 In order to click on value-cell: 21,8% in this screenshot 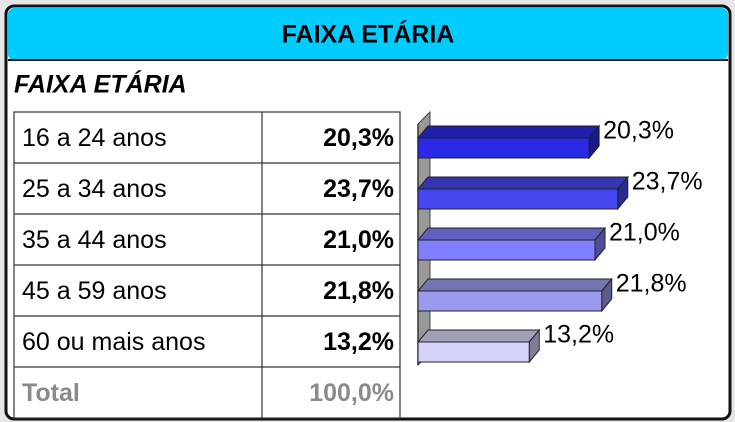, I will do `click(358, 291)`.